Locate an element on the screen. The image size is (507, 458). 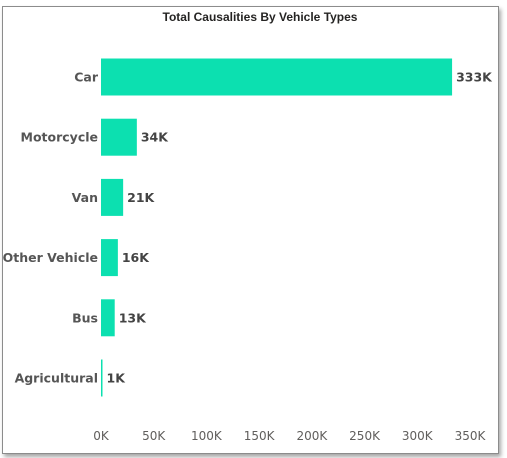
category-label: Motorcycle is located at coordinates (59, 137).